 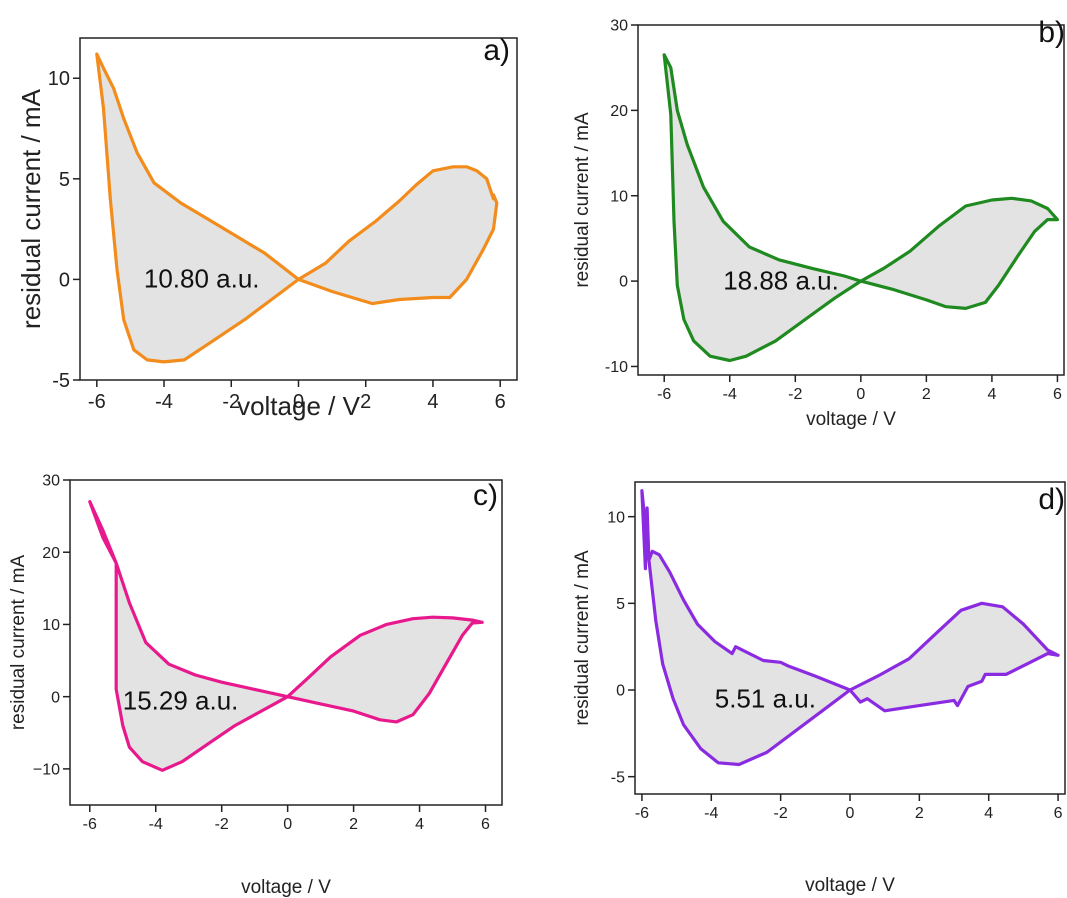 What do you see at coordinates (1051, 32) in the screenshot?
I see `panel-label: b)` at bounding box center [1051, 32].